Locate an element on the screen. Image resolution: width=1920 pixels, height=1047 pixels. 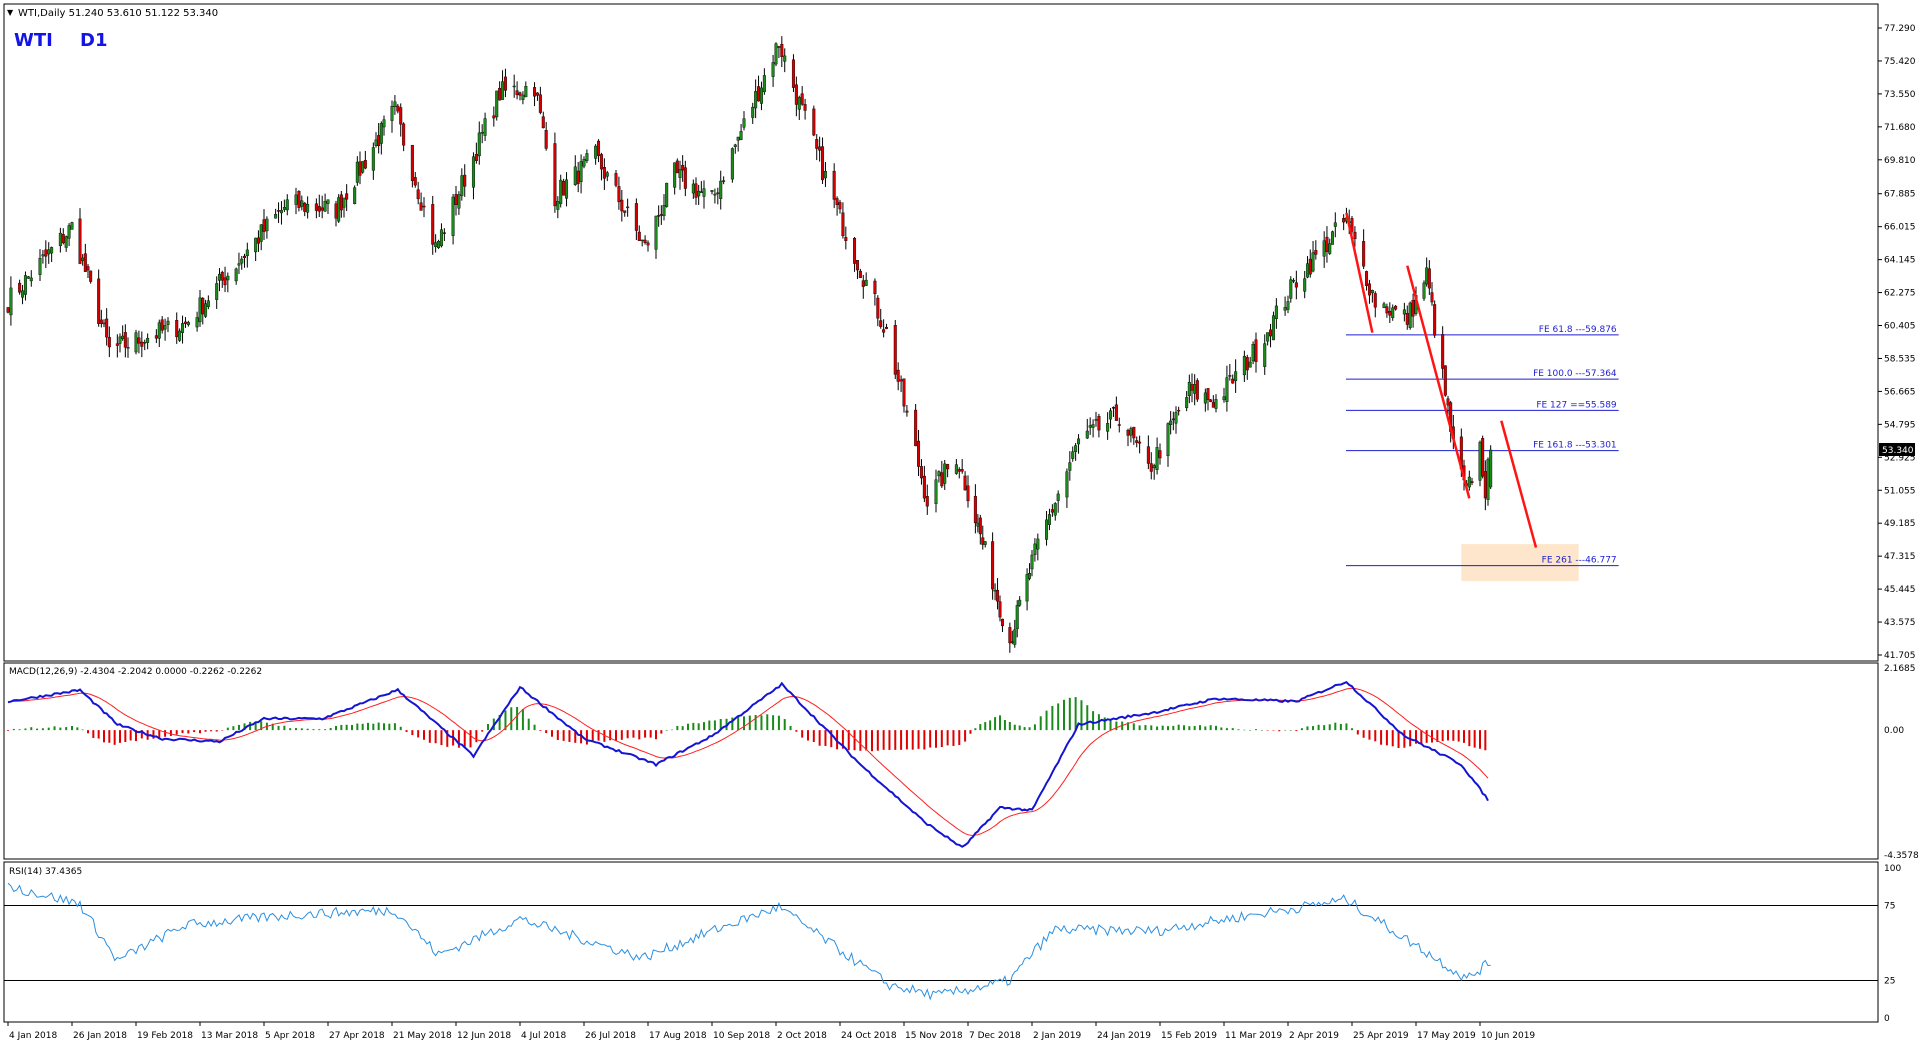
time-tick-label: 13 Mar 2018 is located at coordinates (229, 1036).